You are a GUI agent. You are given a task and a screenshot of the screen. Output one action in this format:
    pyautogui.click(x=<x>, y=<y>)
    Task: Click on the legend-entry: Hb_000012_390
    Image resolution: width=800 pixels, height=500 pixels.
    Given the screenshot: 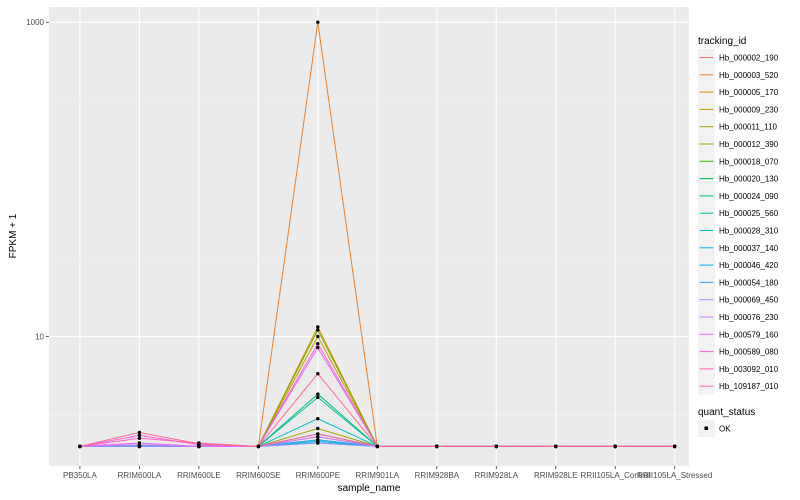 What is the action you would take?
    pyautogui.click(x=738, y=144)
    